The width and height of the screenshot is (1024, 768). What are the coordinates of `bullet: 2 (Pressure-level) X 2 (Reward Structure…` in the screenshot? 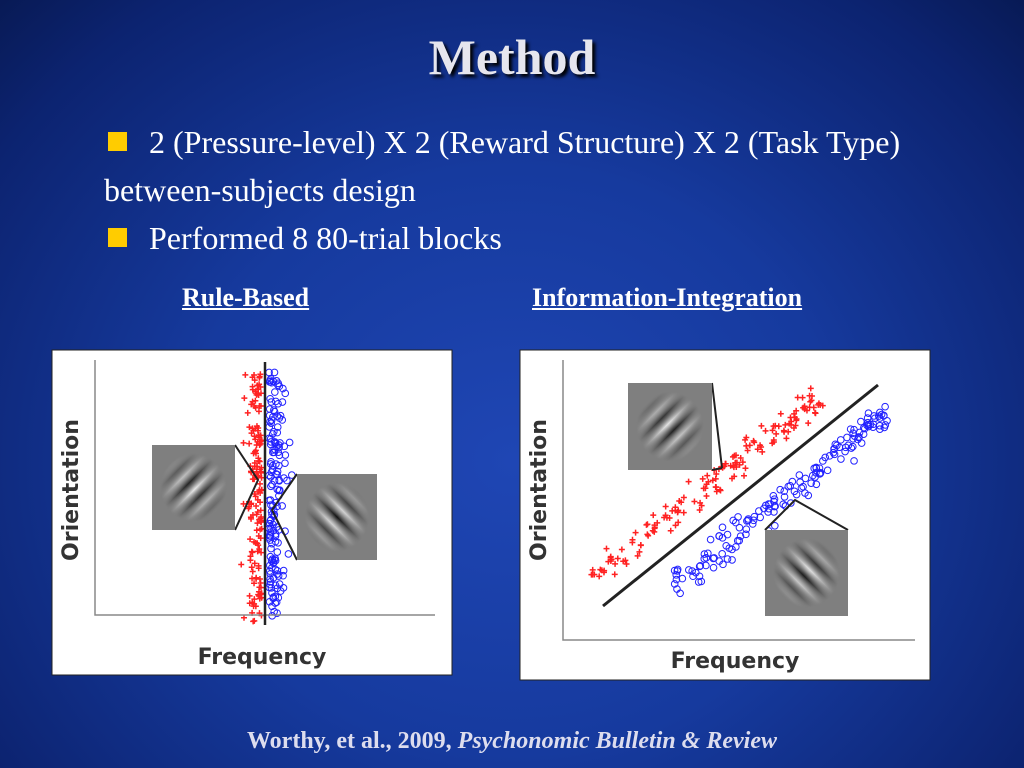 It's located at (534, 166).